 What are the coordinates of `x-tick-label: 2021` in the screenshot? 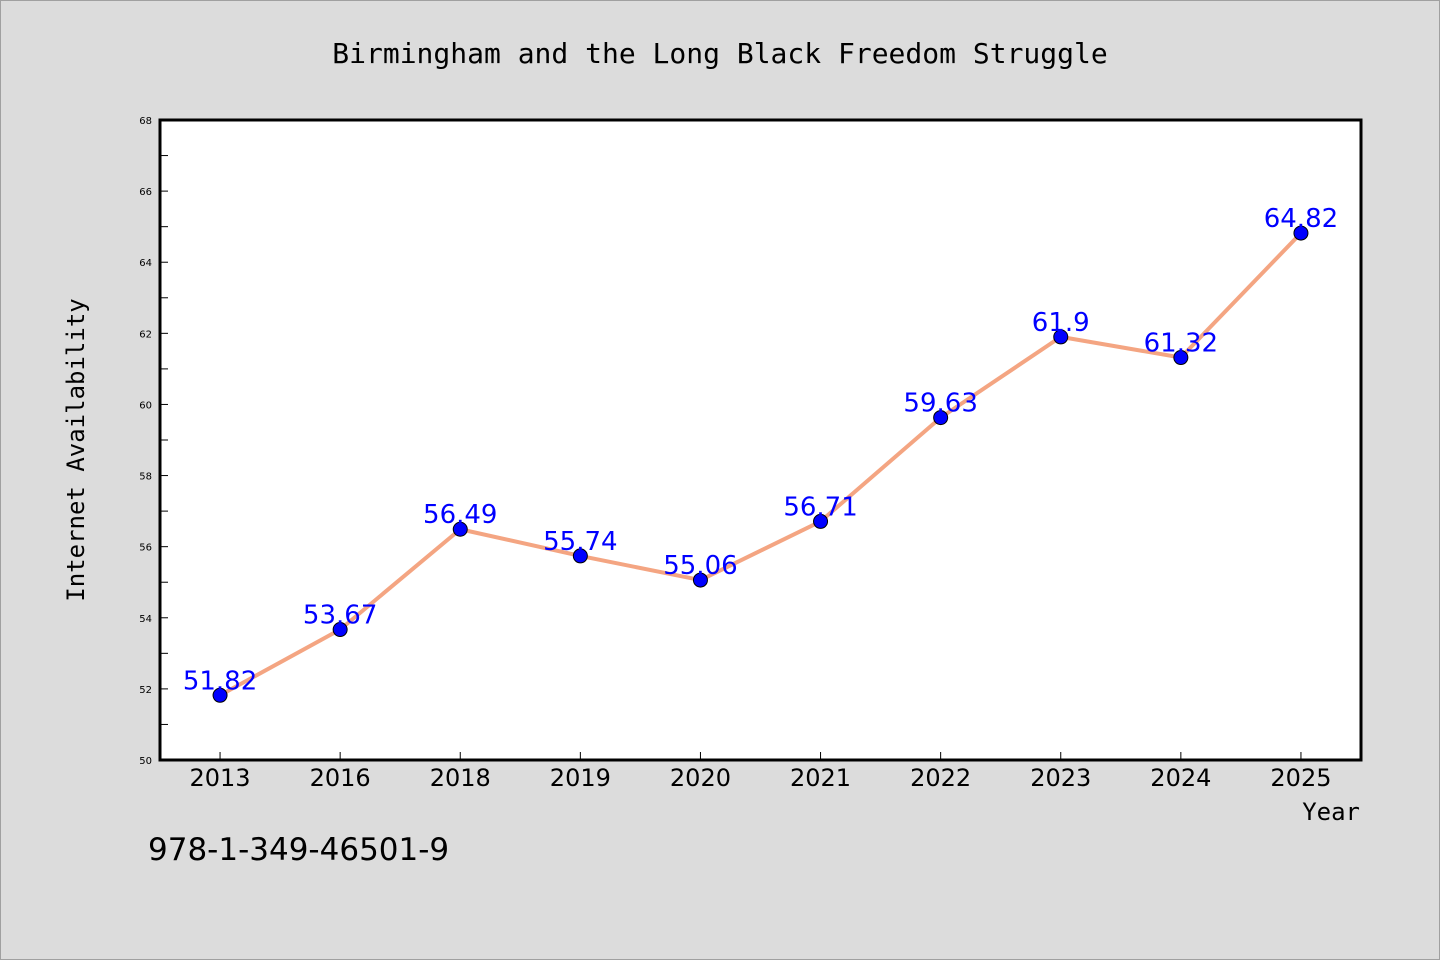 It's located at (820, 778).